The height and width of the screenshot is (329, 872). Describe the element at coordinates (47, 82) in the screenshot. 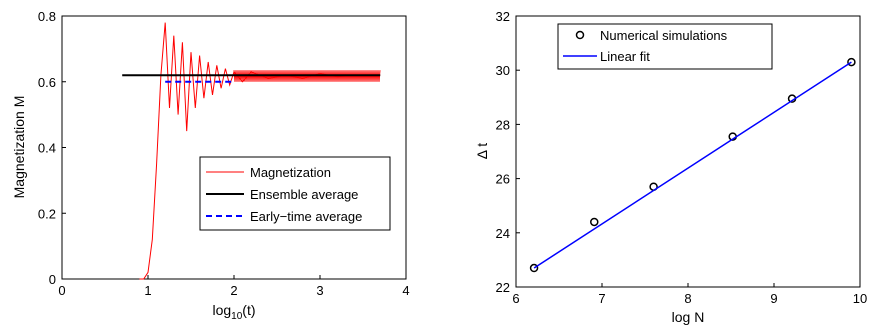

I see `y-tick-label: 0.6` at that location.